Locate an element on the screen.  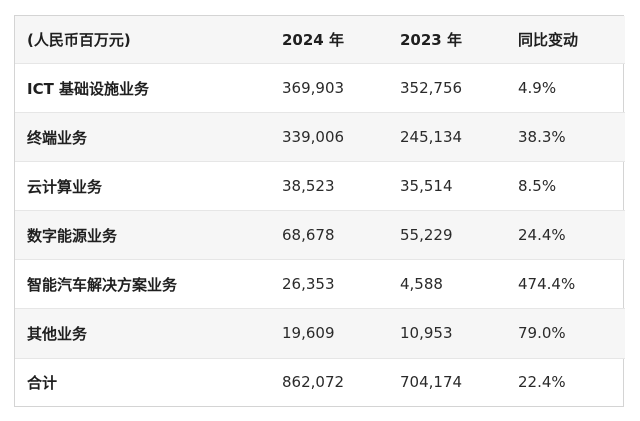
row-value-2023: 245,134 is located at coordinates (447, 137).